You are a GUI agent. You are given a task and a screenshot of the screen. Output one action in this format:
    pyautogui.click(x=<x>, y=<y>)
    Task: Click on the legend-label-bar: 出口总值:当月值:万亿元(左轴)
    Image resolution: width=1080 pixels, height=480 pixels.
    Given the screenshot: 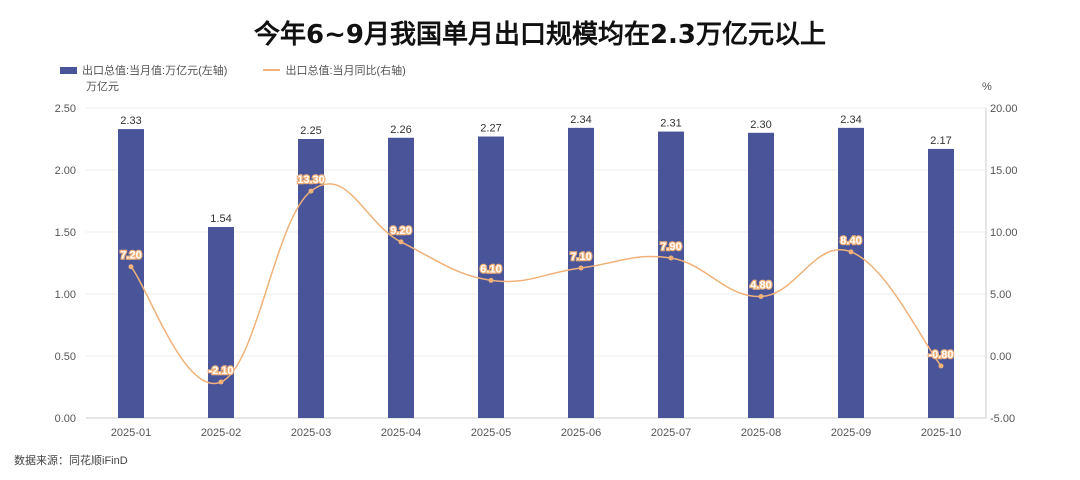 What is the action you would take?
    pyautogui.click(x=155, y=71)
    